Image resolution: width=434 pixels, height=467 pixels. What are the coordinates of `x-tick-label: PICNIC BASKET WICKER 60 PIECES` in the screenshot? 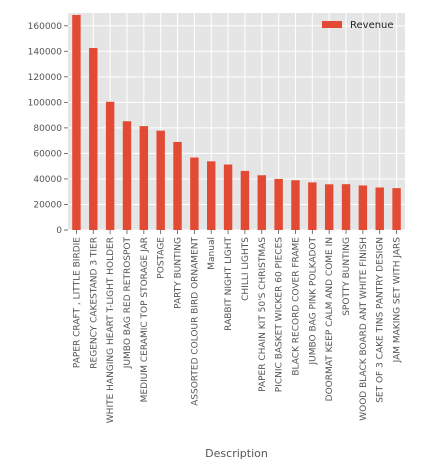 It's located at (280, 314).